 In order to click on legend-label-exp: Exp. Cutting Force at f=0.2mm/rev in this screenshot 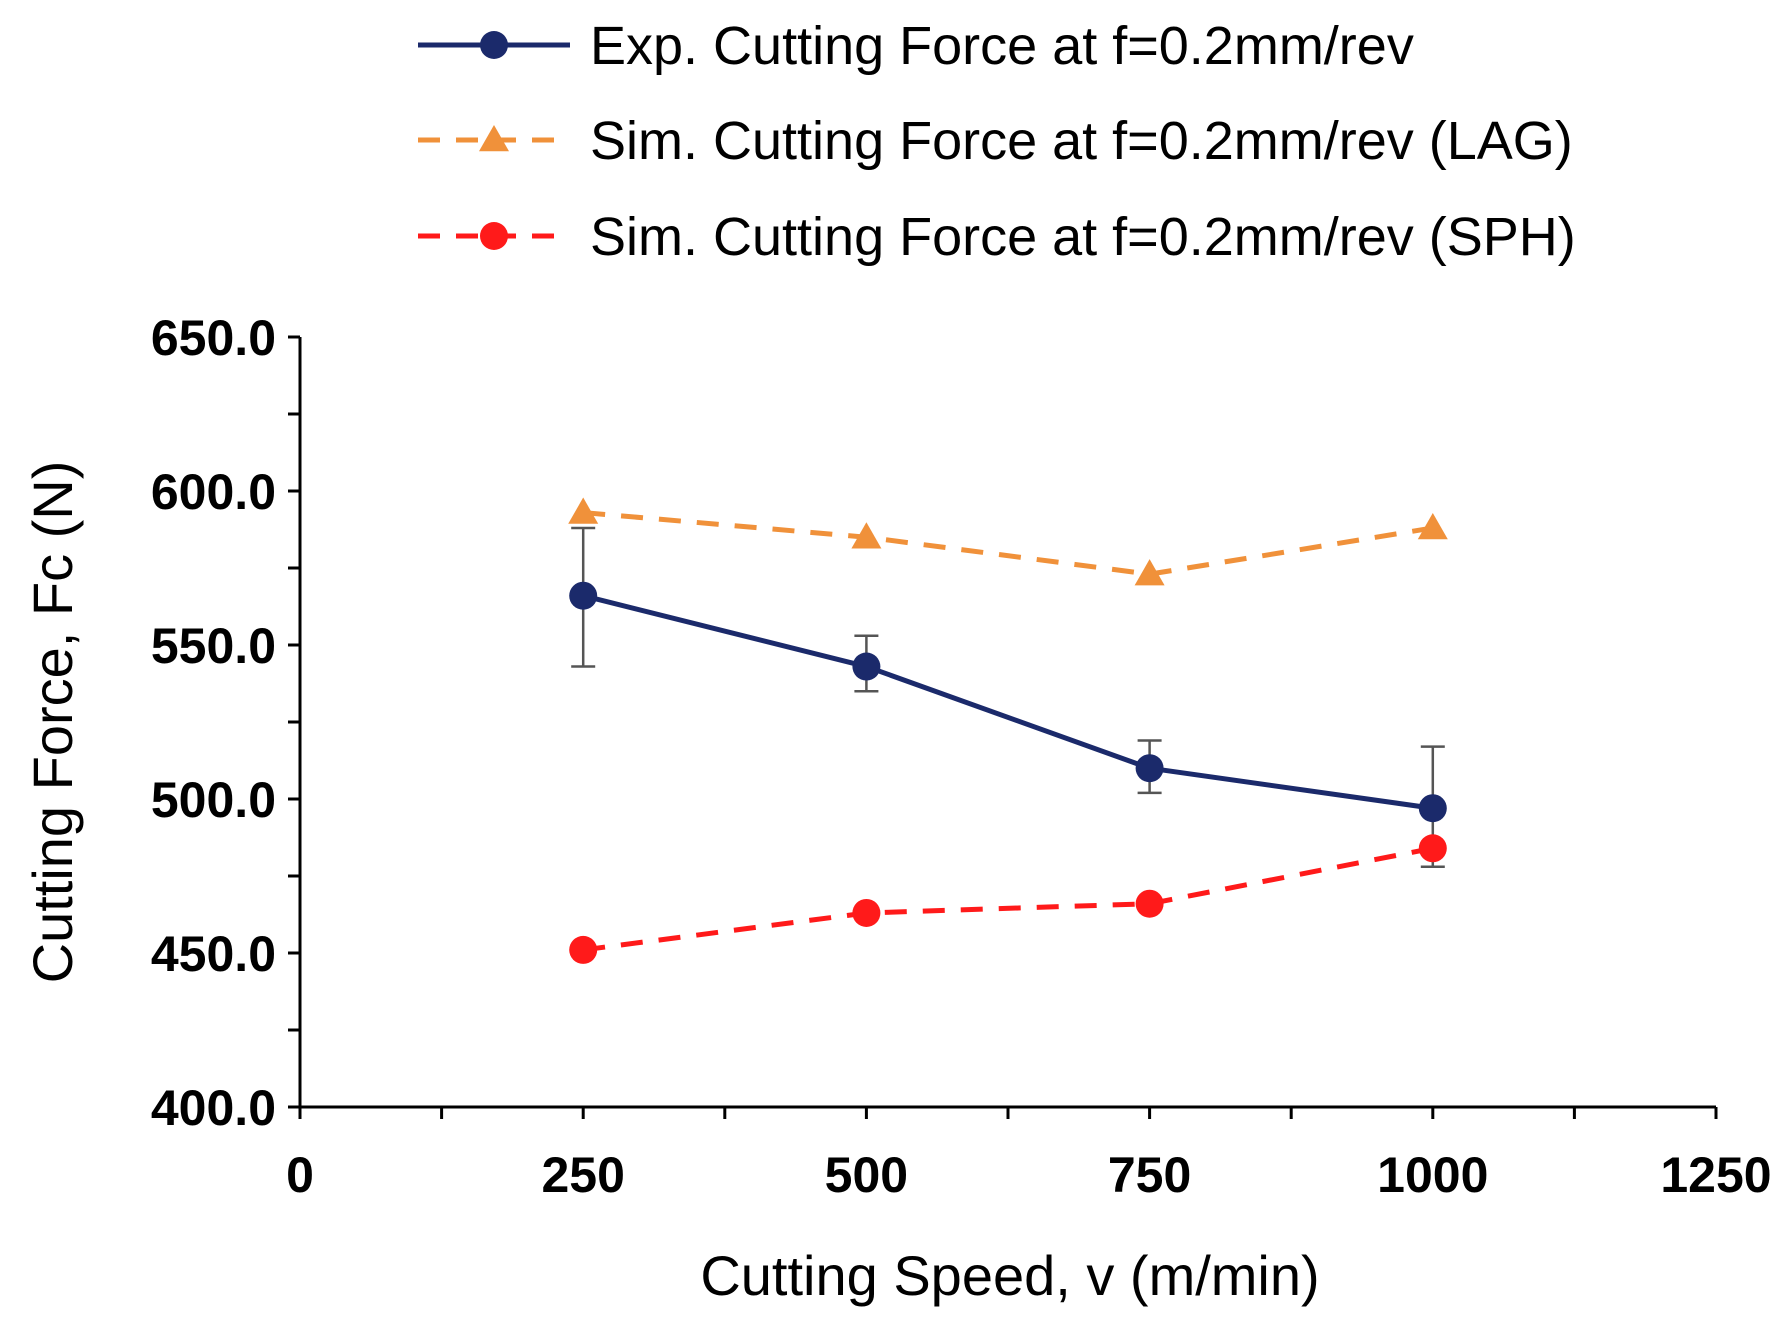, I will do `click(1002, 46)`.